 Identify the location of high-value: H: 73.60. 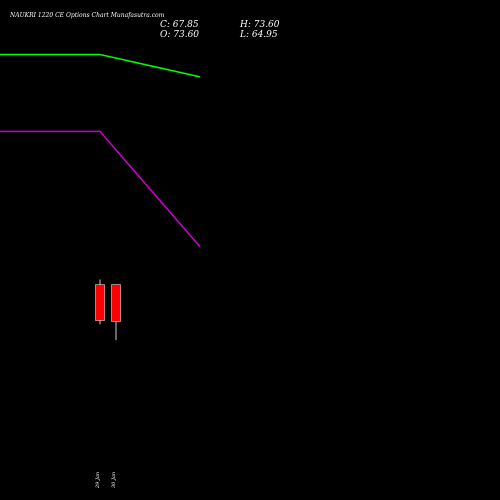
(259, 25).